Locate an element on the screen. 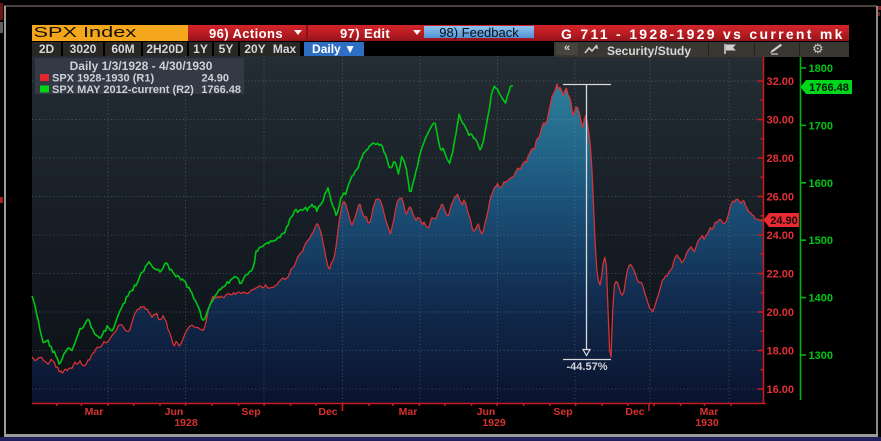 The height and width of the screenshot is (441, 881). svg-text: 18.00 is located at coordinates (781, 352).